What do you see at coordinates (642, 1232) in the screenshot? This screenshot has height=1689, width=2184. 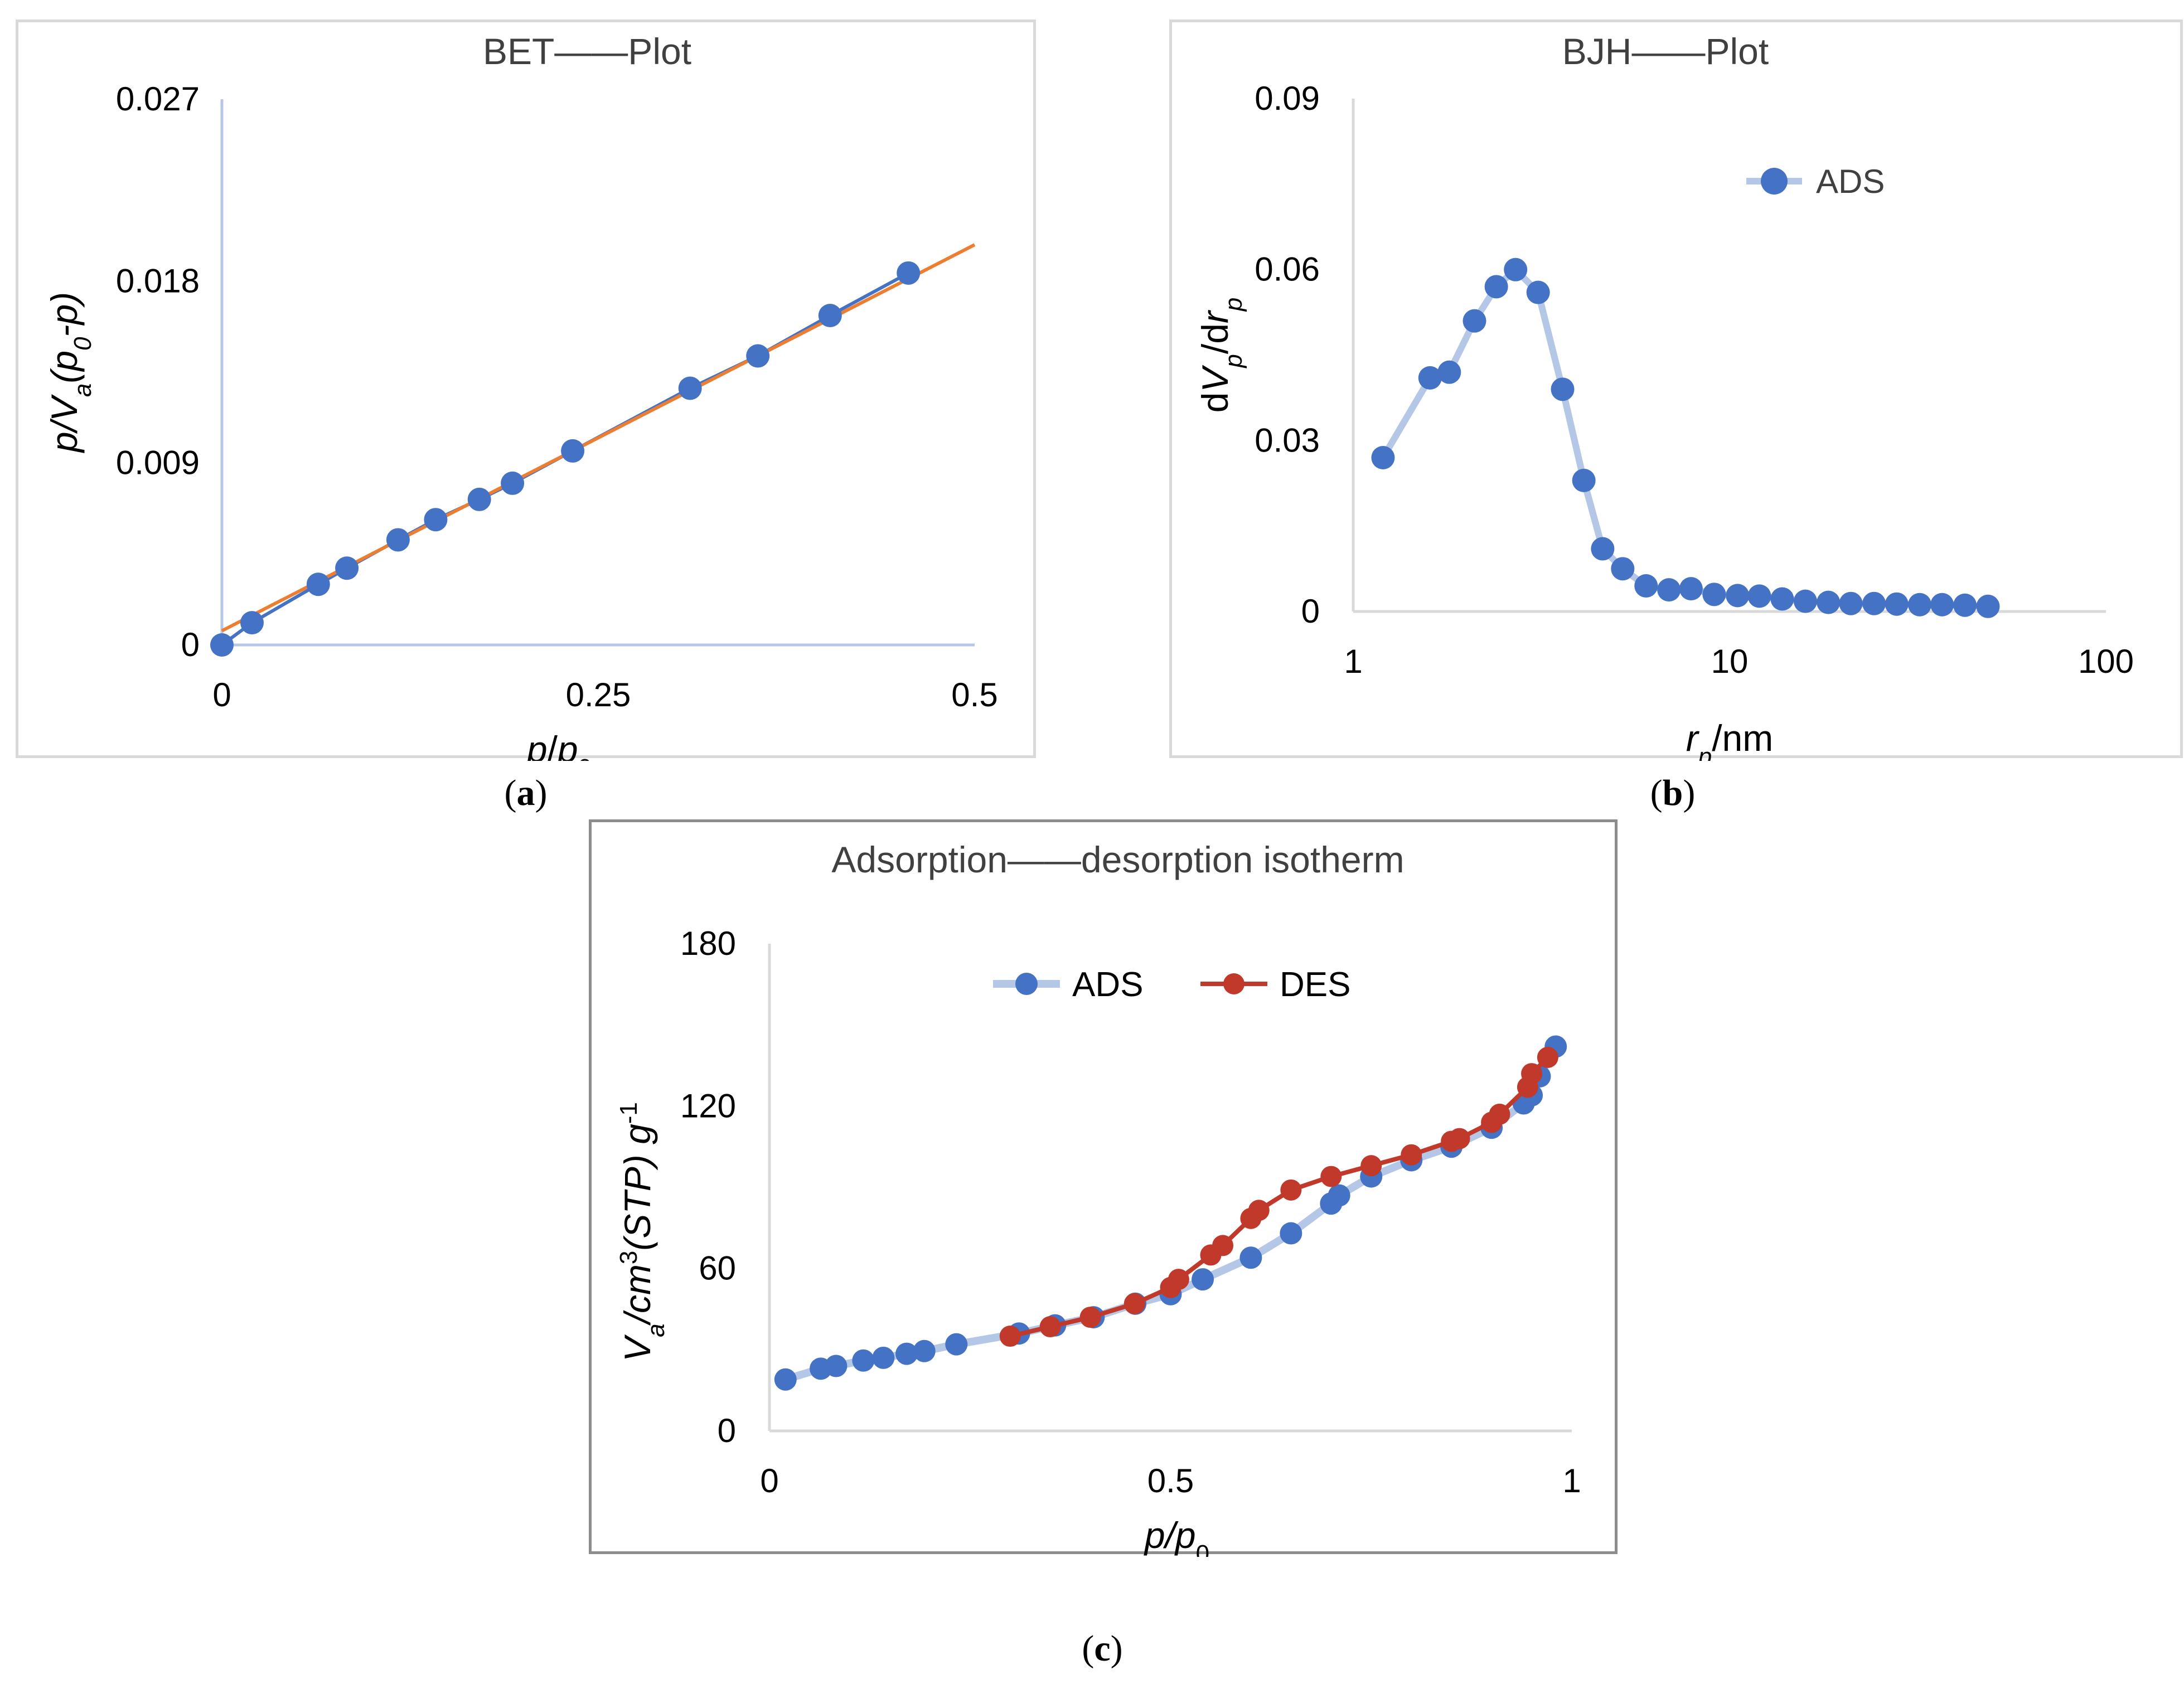 I see `y-axis-label: Va/cm3(STP) g-1` at bounding box center [642, 1232].